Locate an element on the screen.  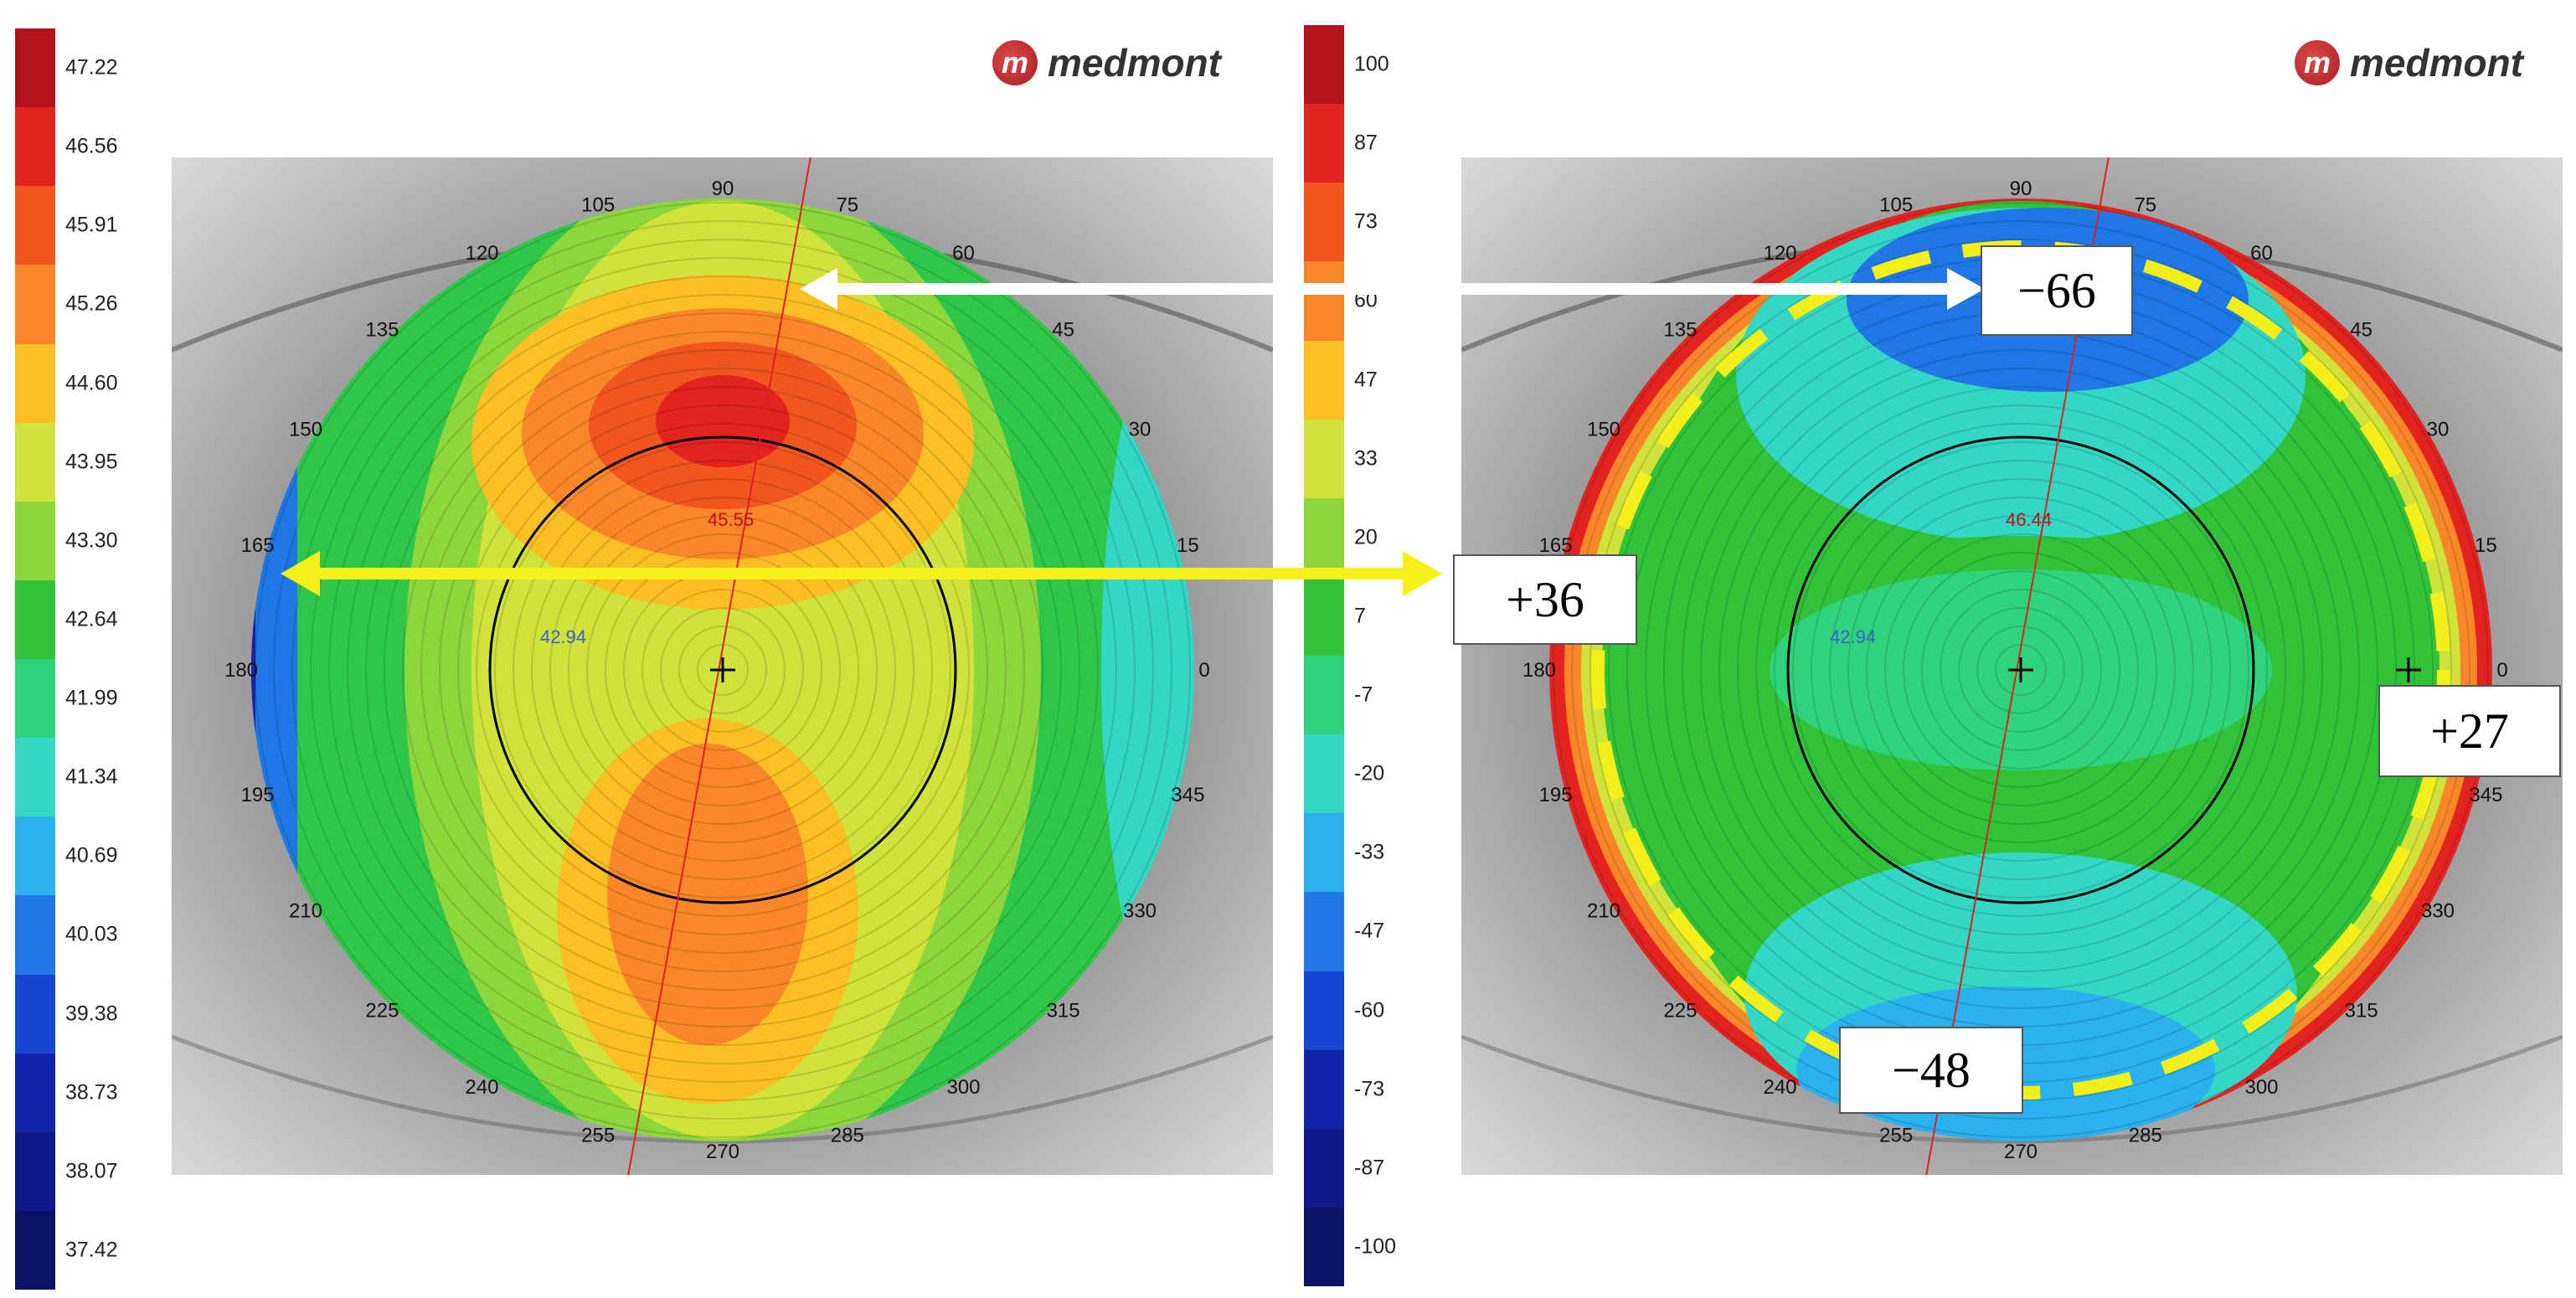
right-center-value: 42.94 is located at coordinates (1853, 636).